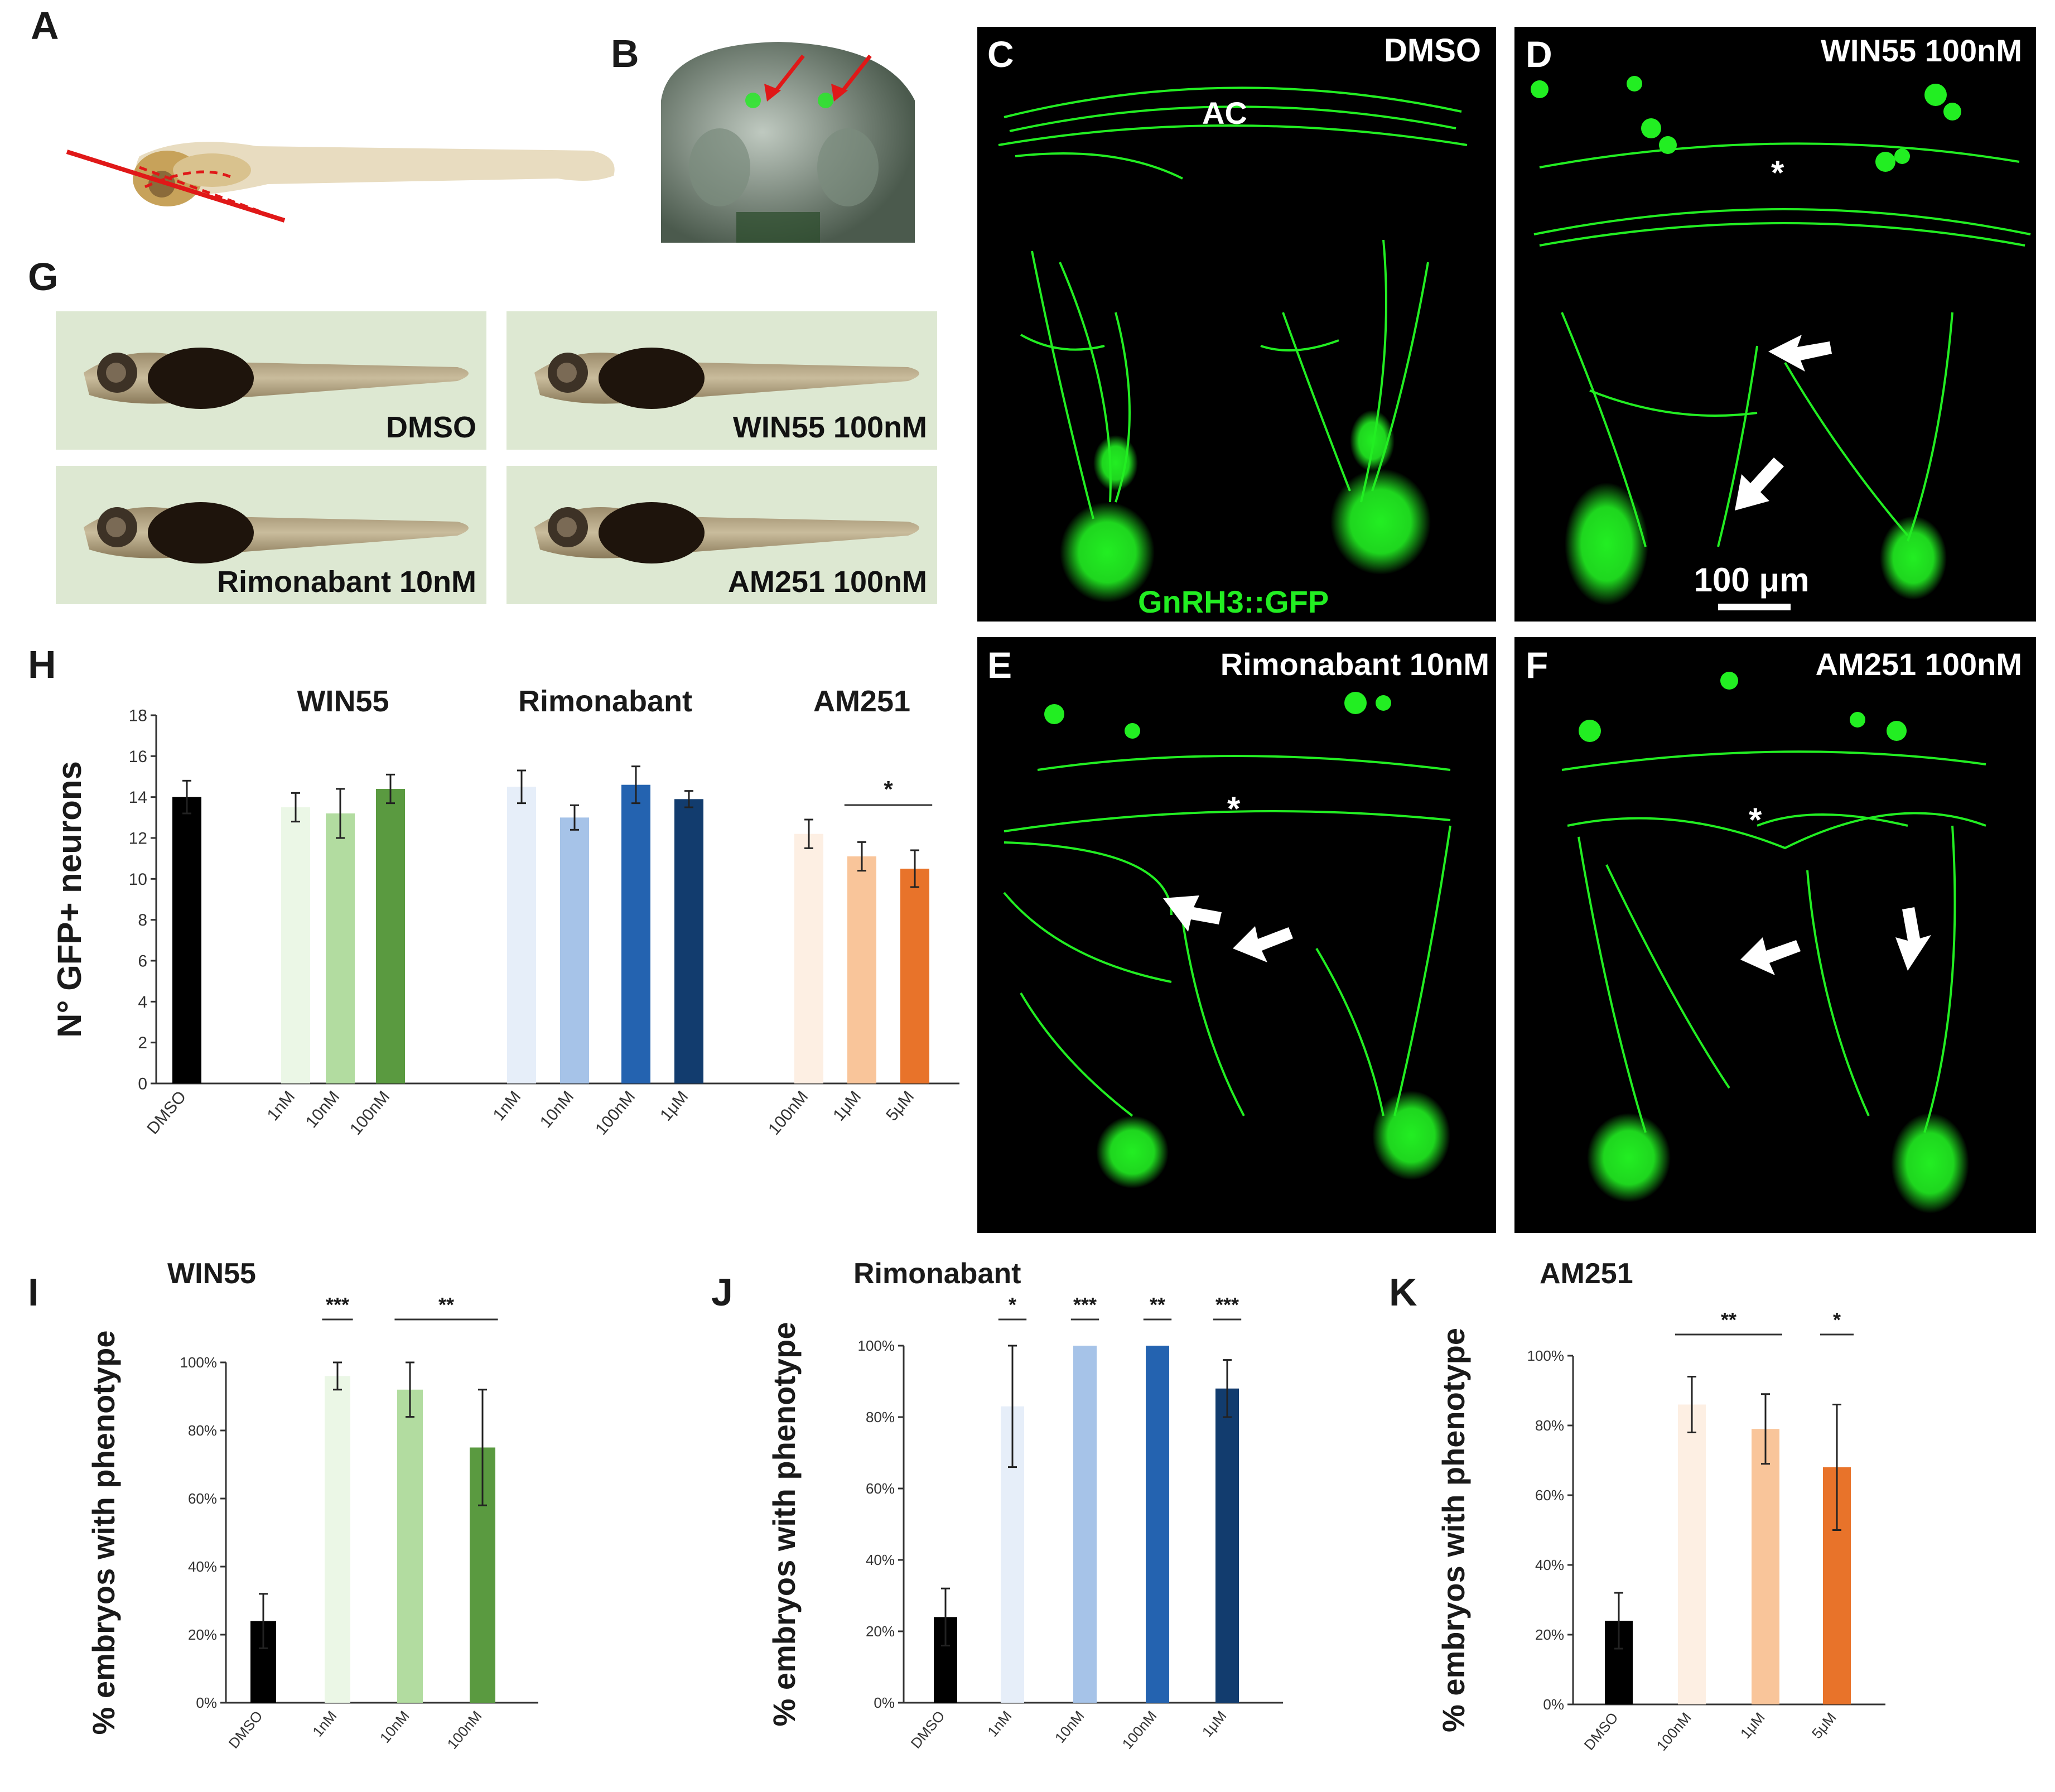  I want to click on condition-label: Rimonabant 10nM, so click(1355, 664).